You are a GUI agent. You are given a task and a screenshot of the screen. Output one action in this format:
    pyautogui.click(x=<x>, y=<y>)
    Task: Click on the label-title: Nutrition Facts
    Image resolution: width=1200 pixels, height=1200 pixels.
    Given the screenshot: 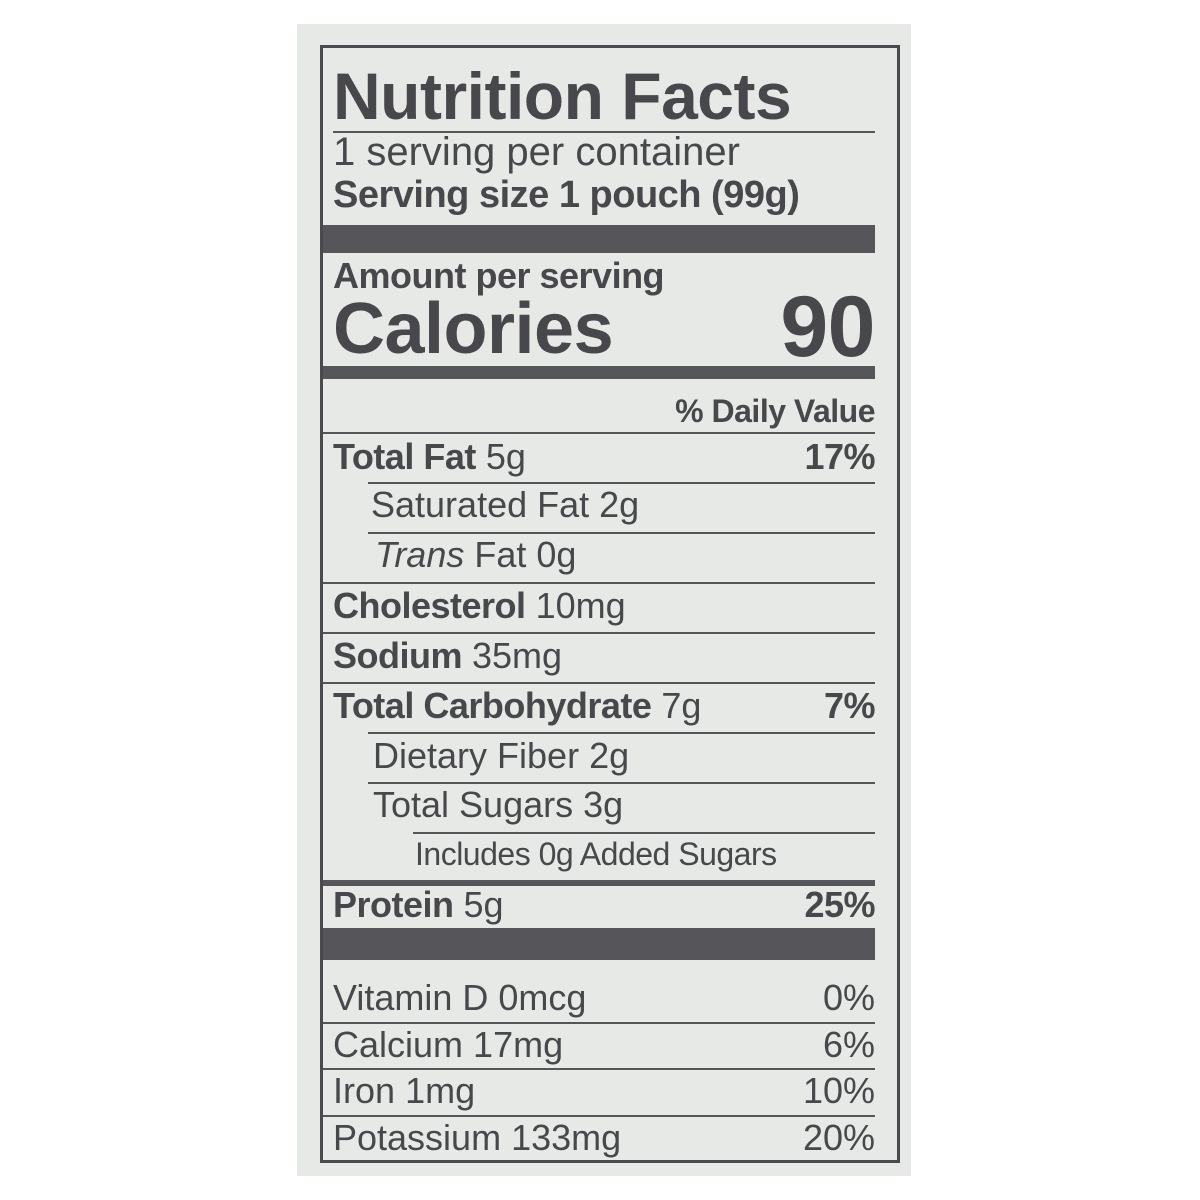 What is the action you would take?
    pyautogui.click(x=562, y=96)
    